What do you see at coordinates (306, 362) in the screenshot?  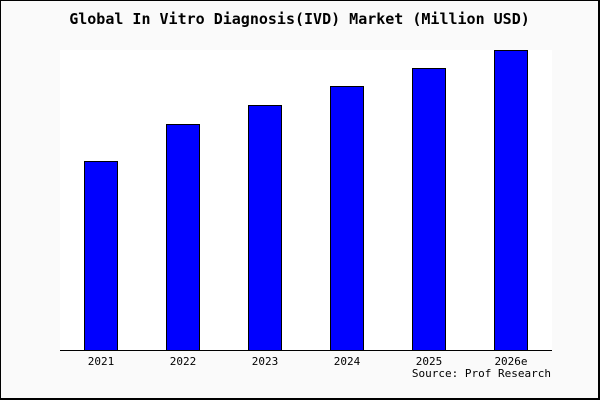 I see `x-axis-labels: 2021 2022 2023 2024 2025 2026e` at bounding box center [306, 362].